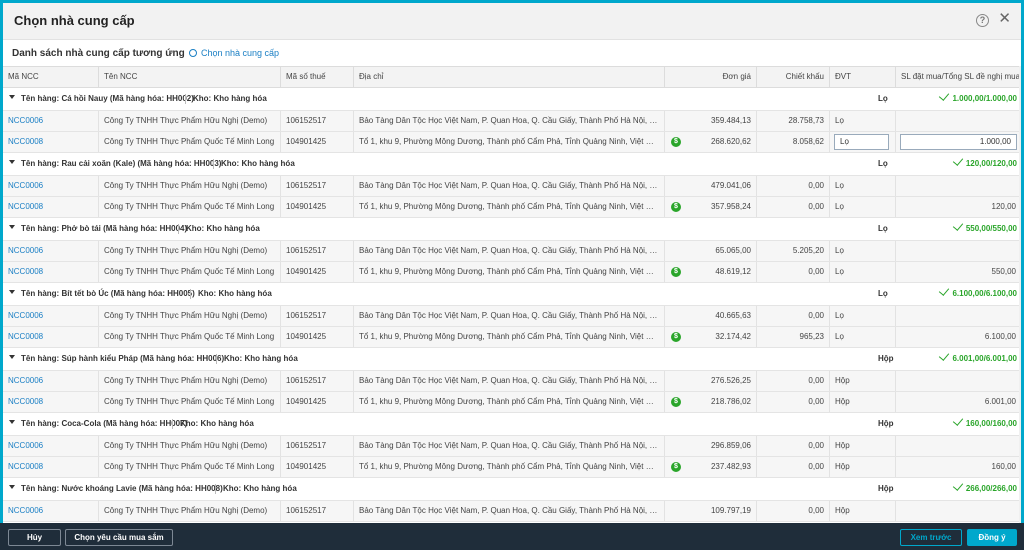  What do you see at coordinates (992, 537) in the screenshot?
I see `confirm-button: Đồng ý` at bounding box center [992, 537].